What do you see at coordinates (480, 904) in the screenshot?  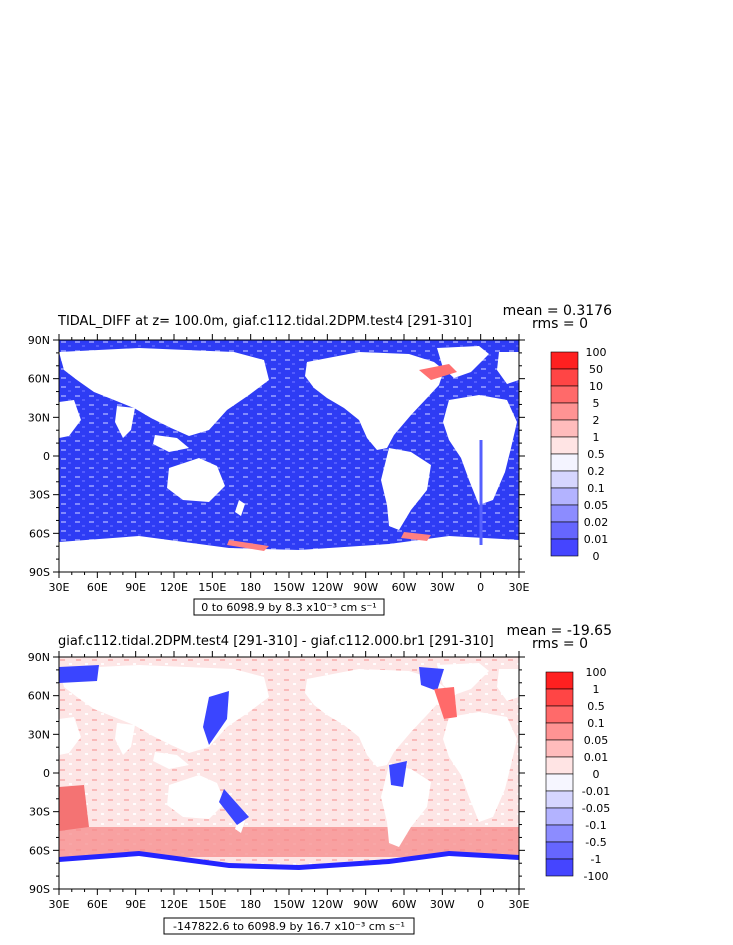 I see `x-tick-label: 0` at bounding box center [480, 904].